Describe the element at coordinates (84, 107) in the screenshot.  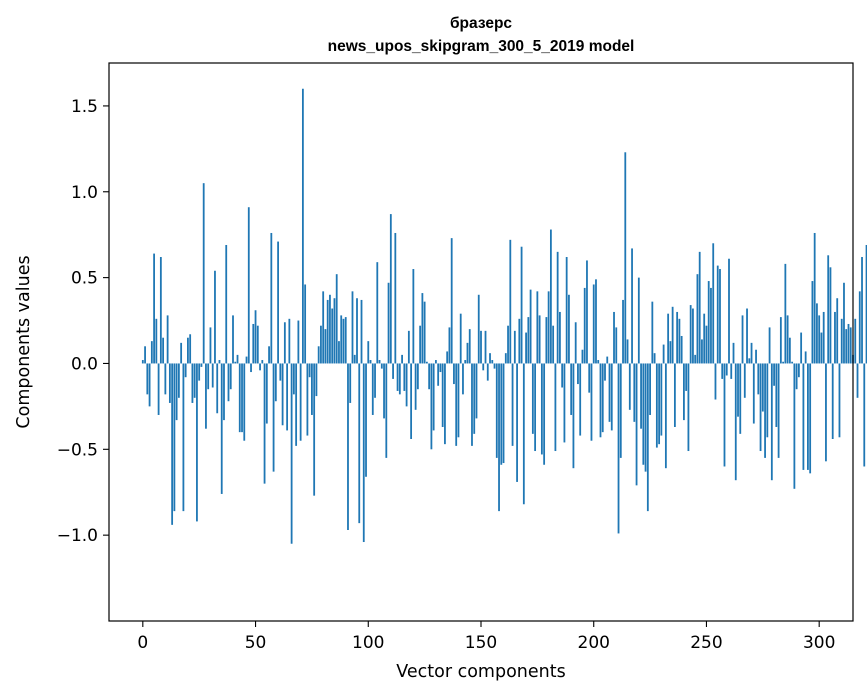
I see `y-tick-label: 1.5` at that location.